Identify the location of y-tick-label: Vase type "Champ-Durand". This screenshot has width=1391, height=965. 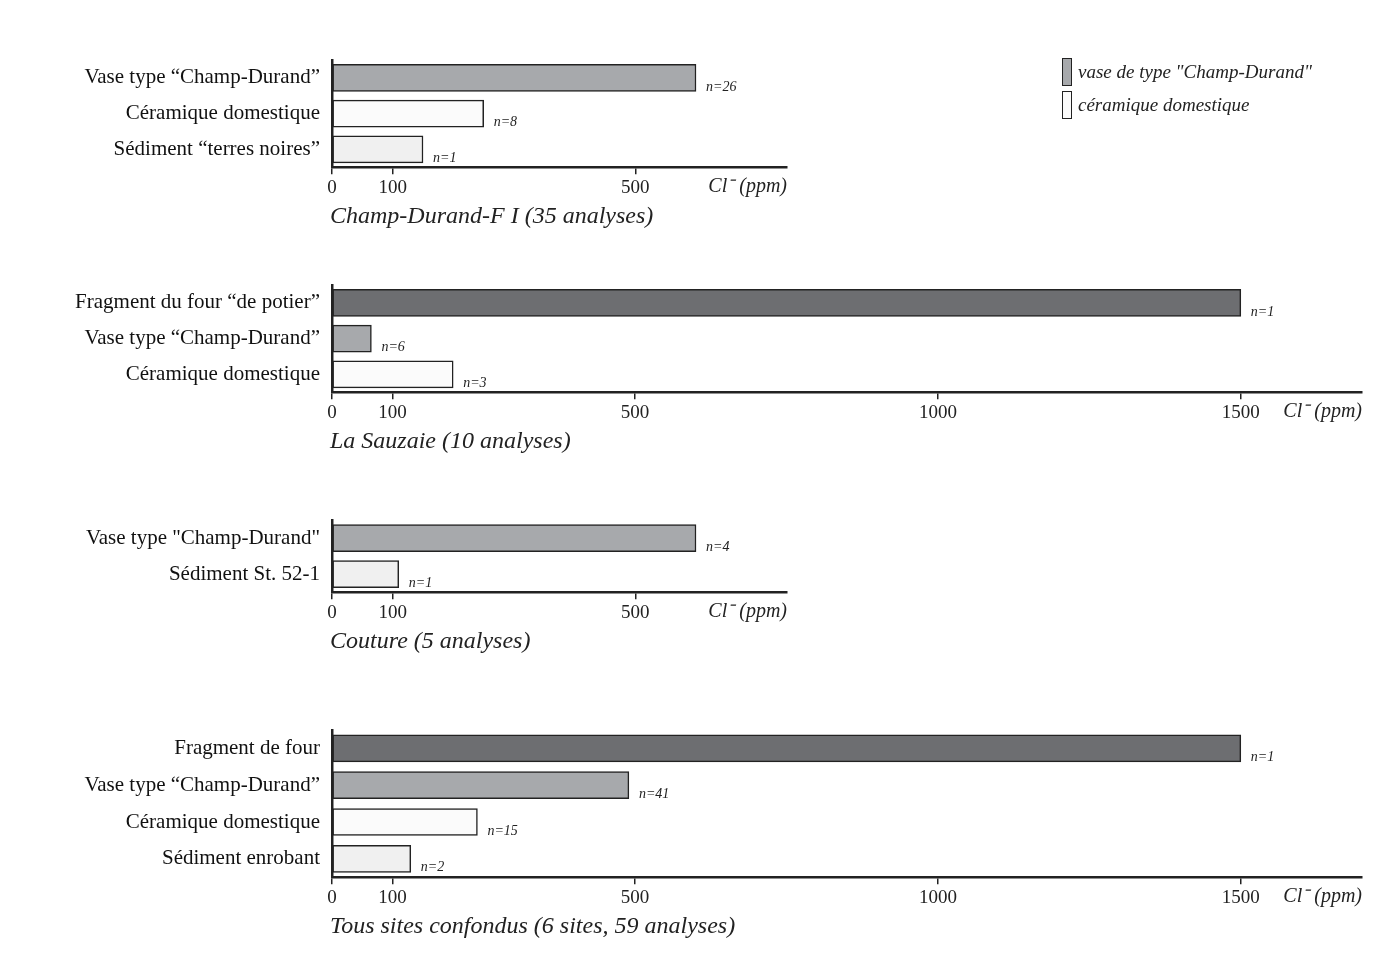
(202, 536).